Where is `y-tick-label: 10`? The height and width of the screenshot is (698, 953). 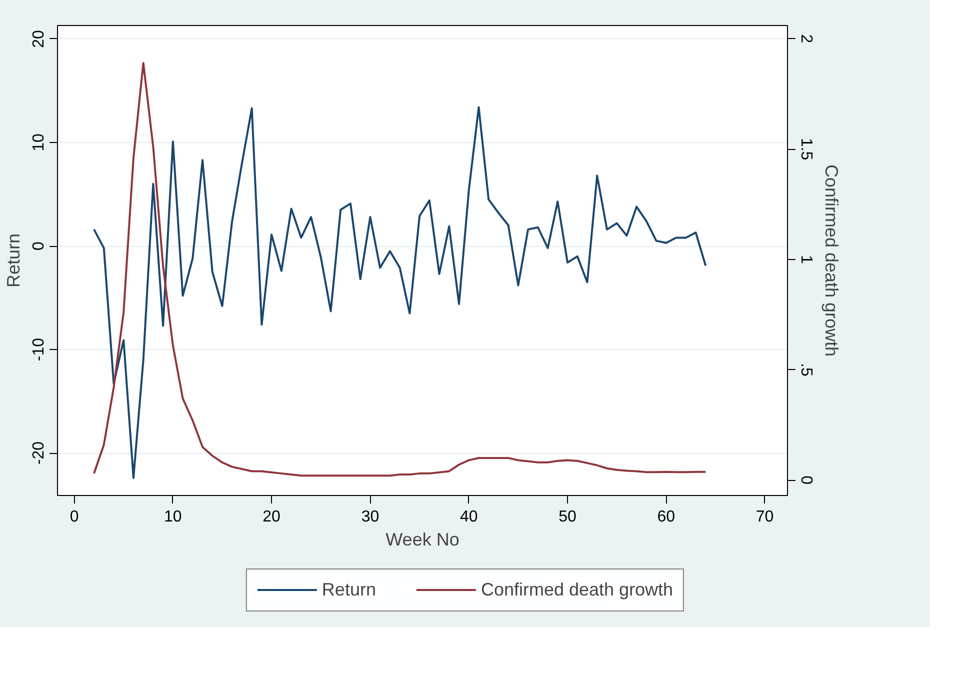
y-tick-label: 10 is located at coordinates (39, 142).